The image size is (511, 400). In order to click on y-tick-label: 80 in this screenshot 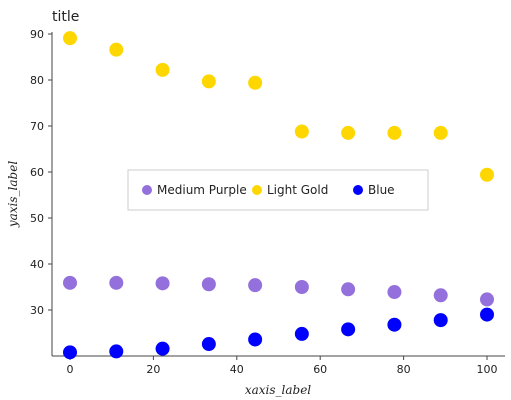, I will do `click(37, 80)`.